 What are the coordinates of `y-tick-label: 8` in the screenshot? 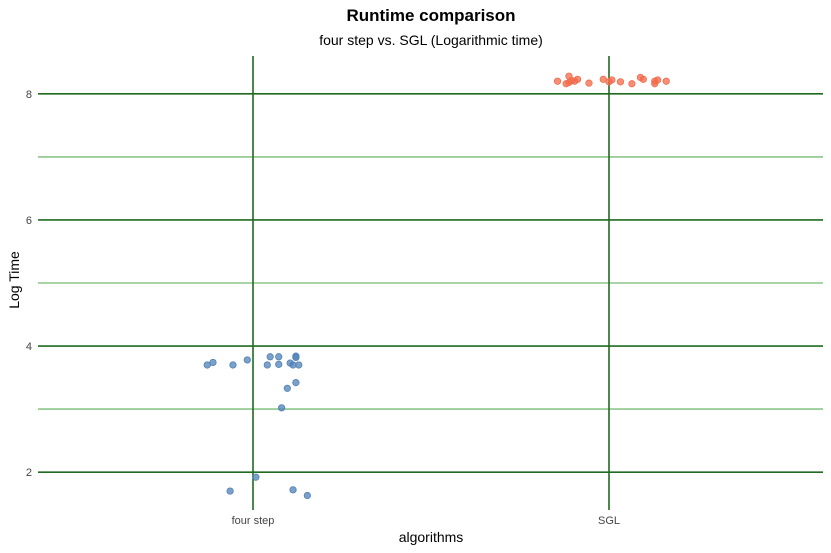 It's located at (29, 95).